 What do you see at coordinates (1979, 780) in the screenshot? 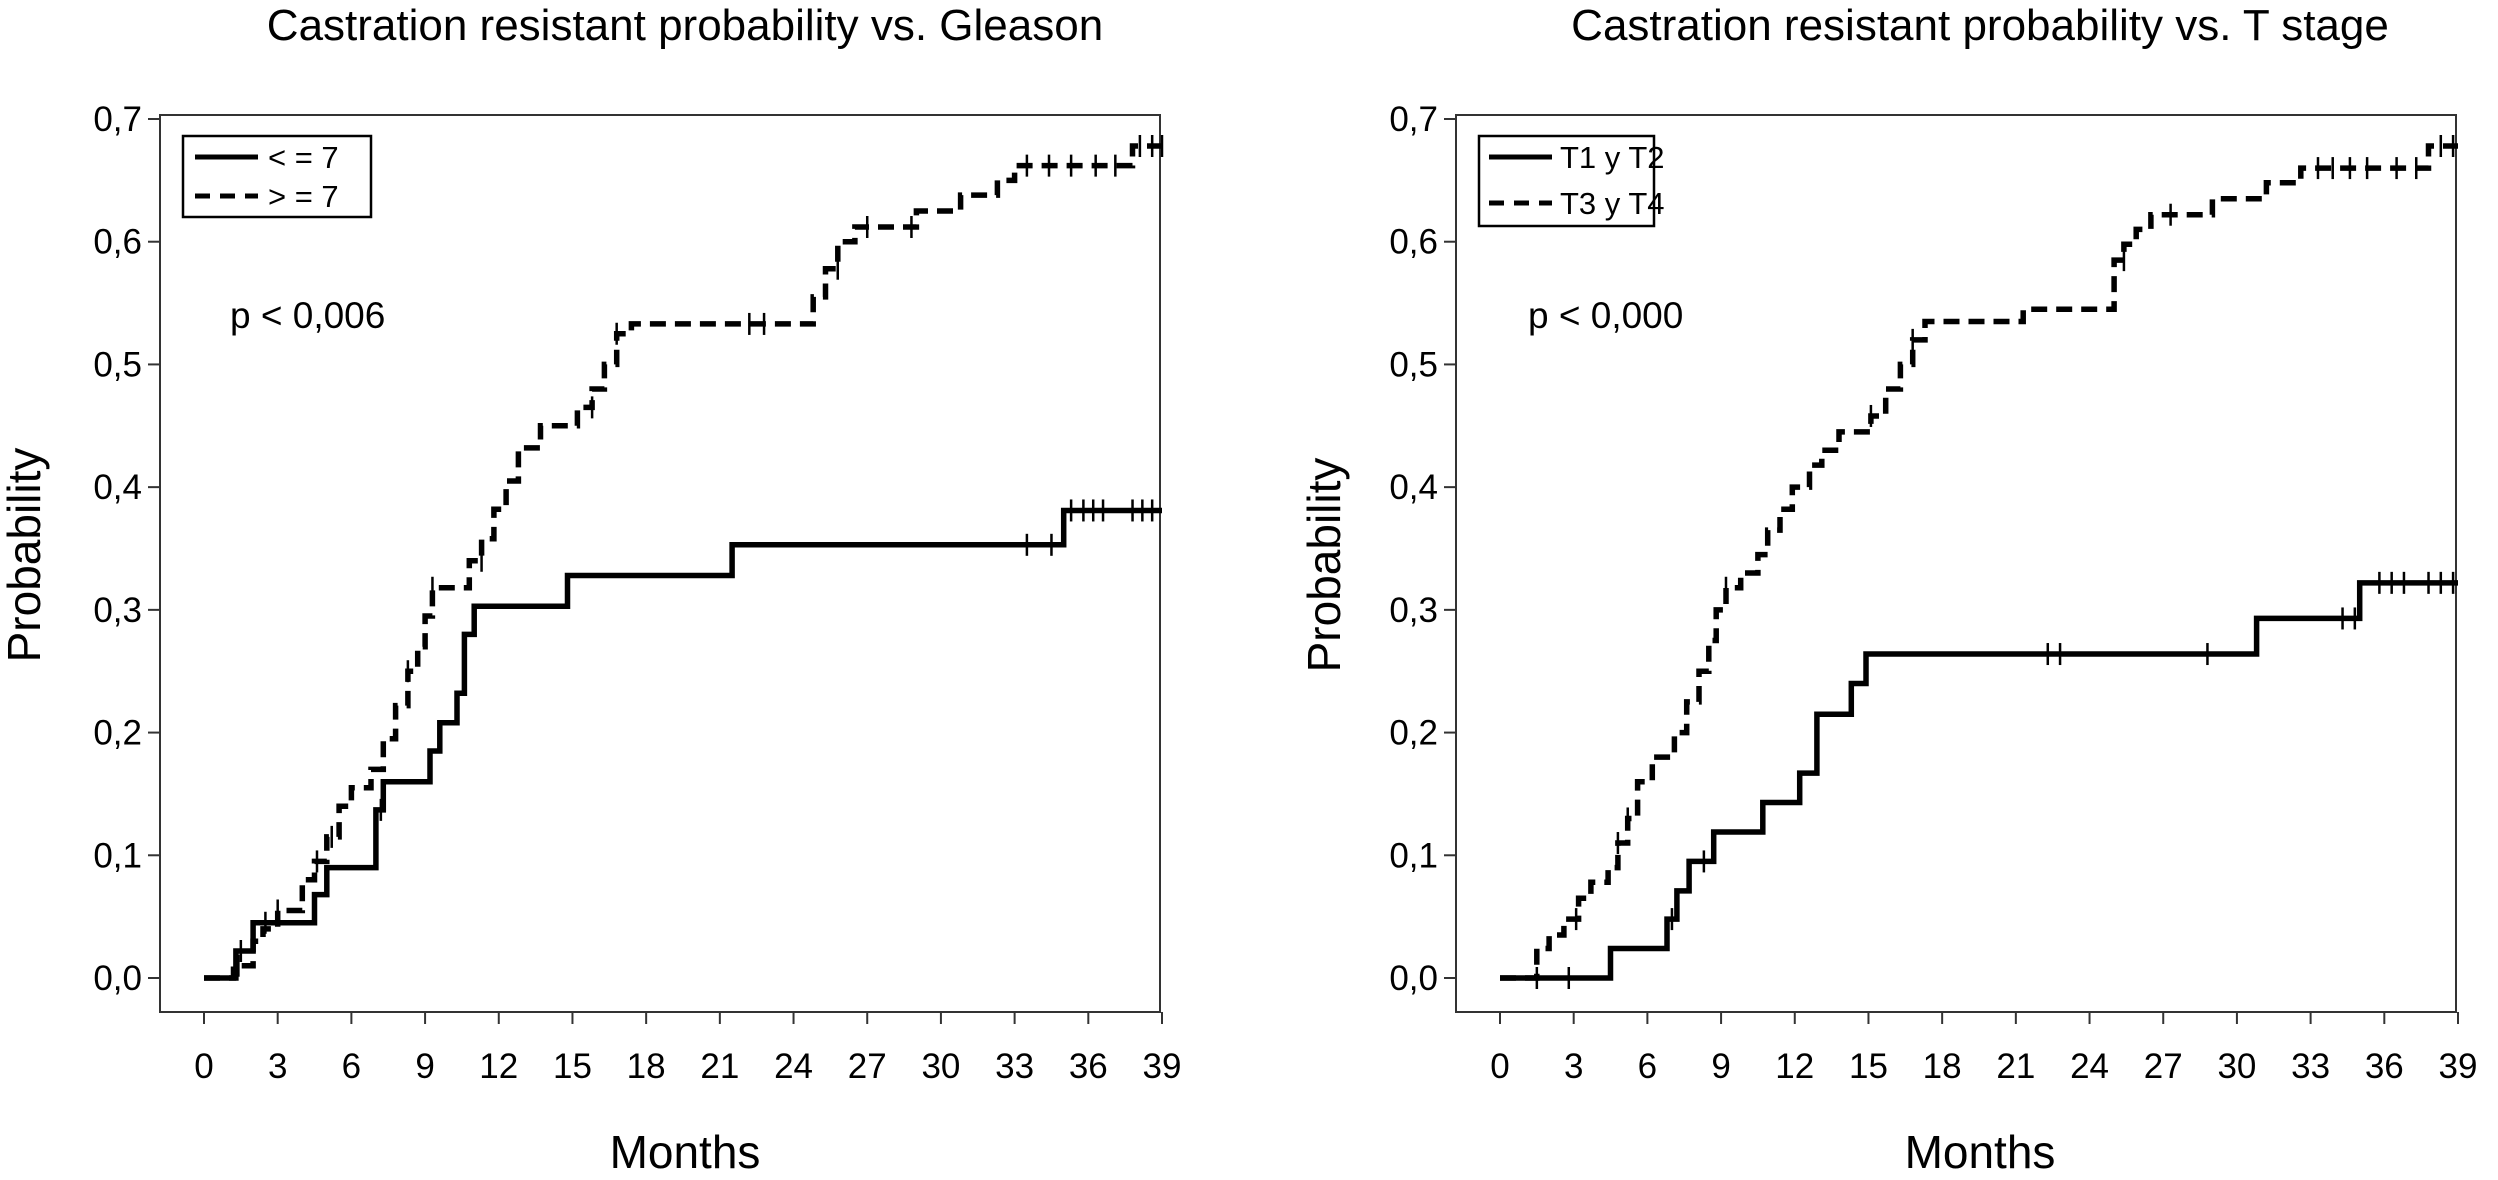
I see `series-line-solid` at bounding box center [1979, 780].